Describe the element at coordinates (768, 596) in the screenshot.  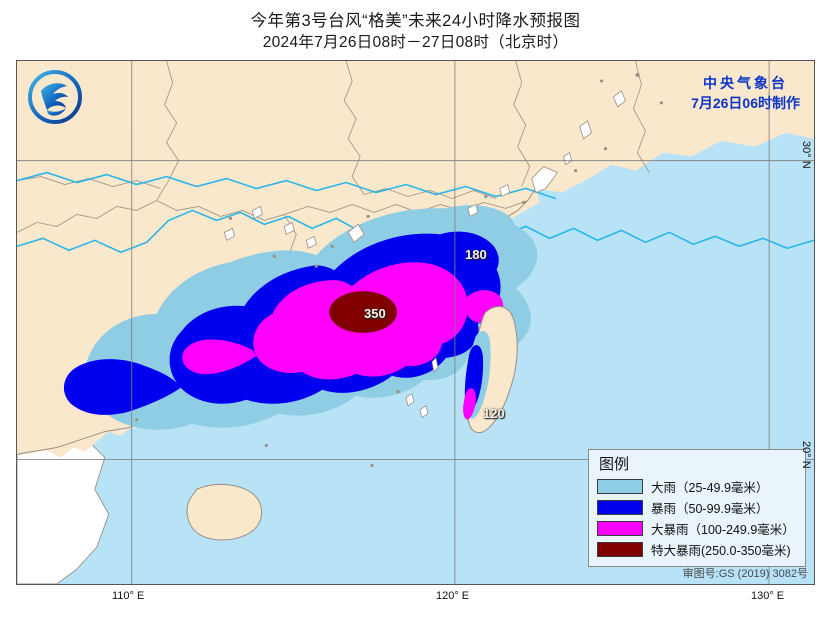
I see `lon-label-130e: 130° E` at that location.